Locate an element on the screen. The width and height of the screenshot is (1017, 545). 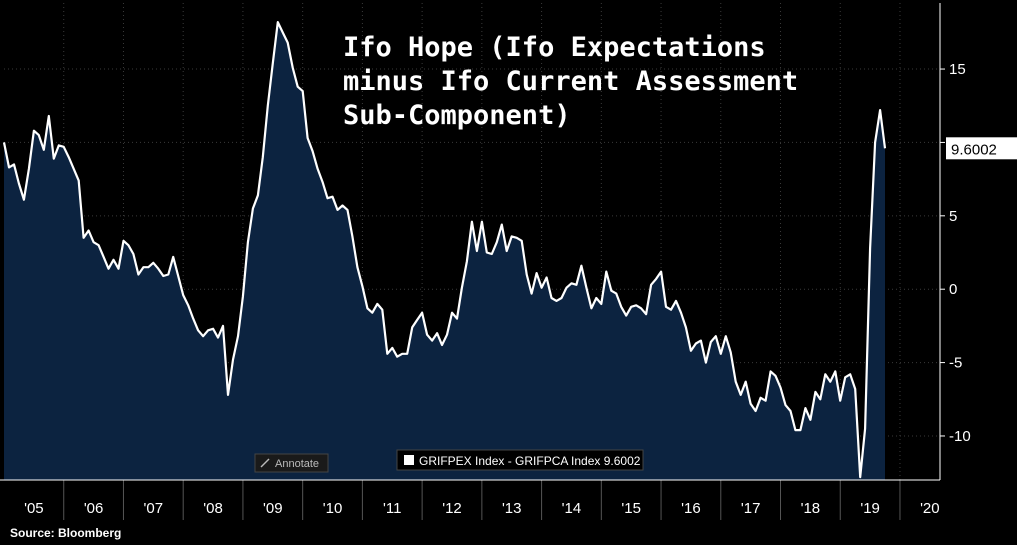
y-tick-label: 15 is located at coordinates (957, 69).